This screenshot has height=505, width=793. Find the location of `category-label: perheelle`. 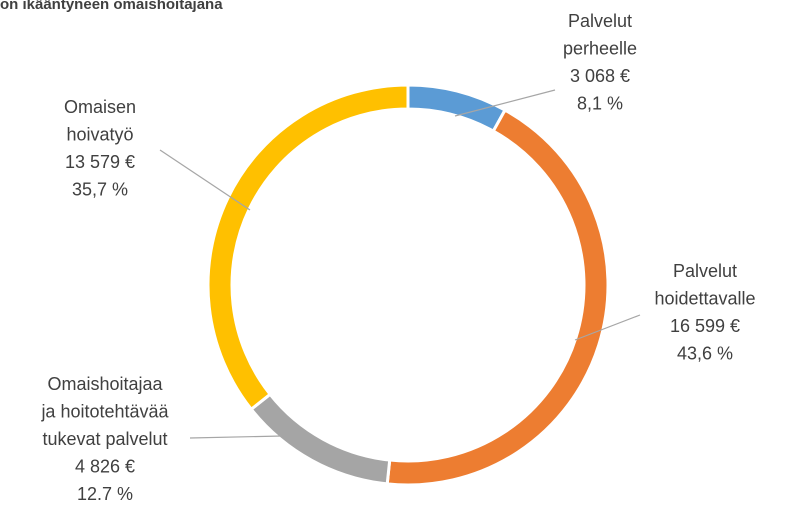

category-label: perheelle is located at coordinates (600, 48).